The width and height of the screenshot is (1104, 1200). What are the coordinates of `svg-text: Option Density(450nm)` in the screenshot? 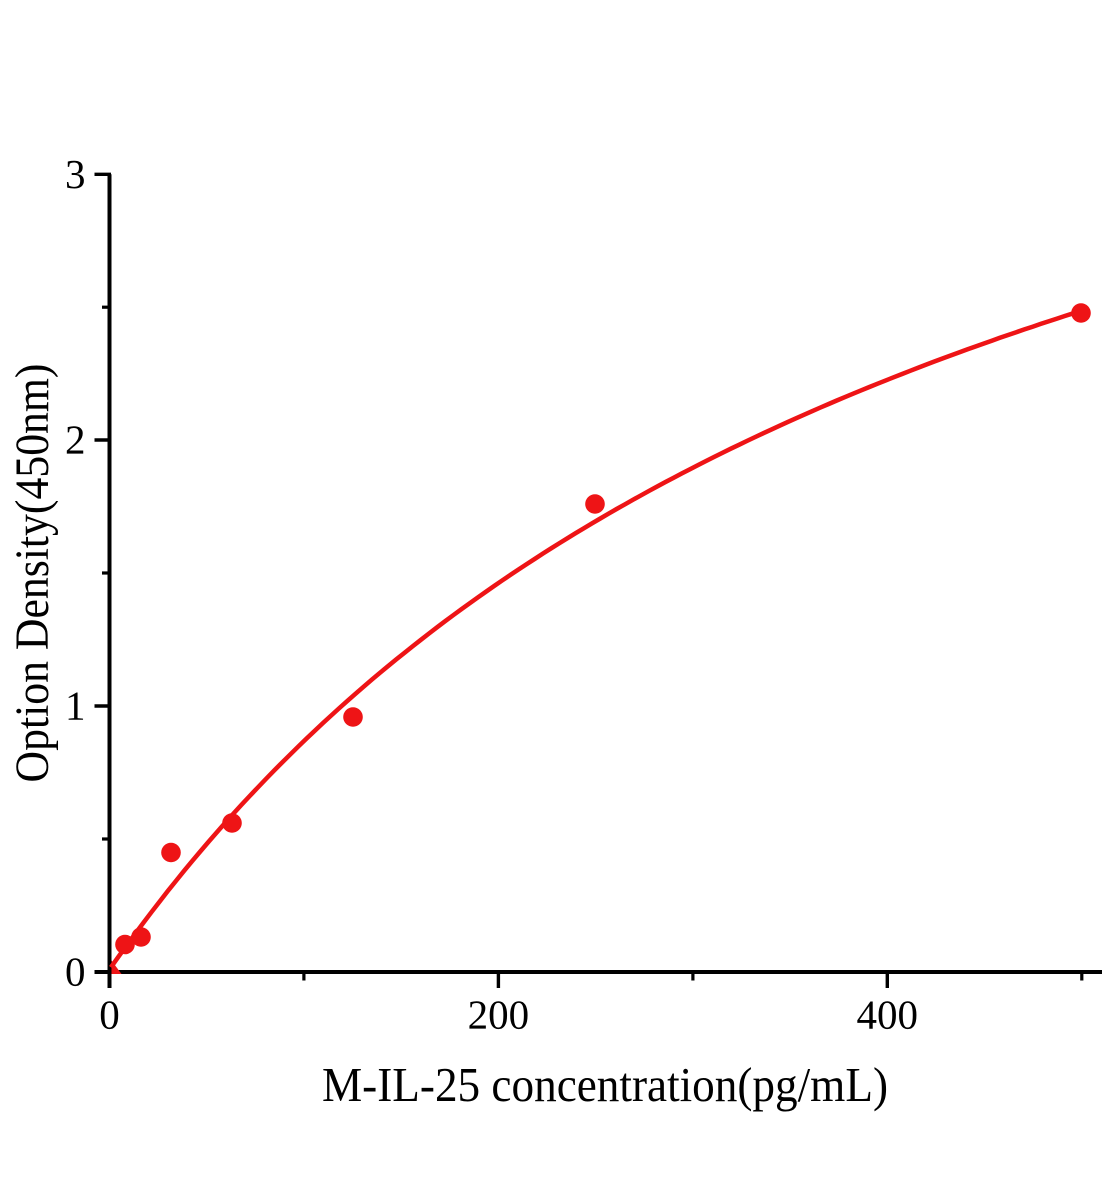 It's located at (32, 573).